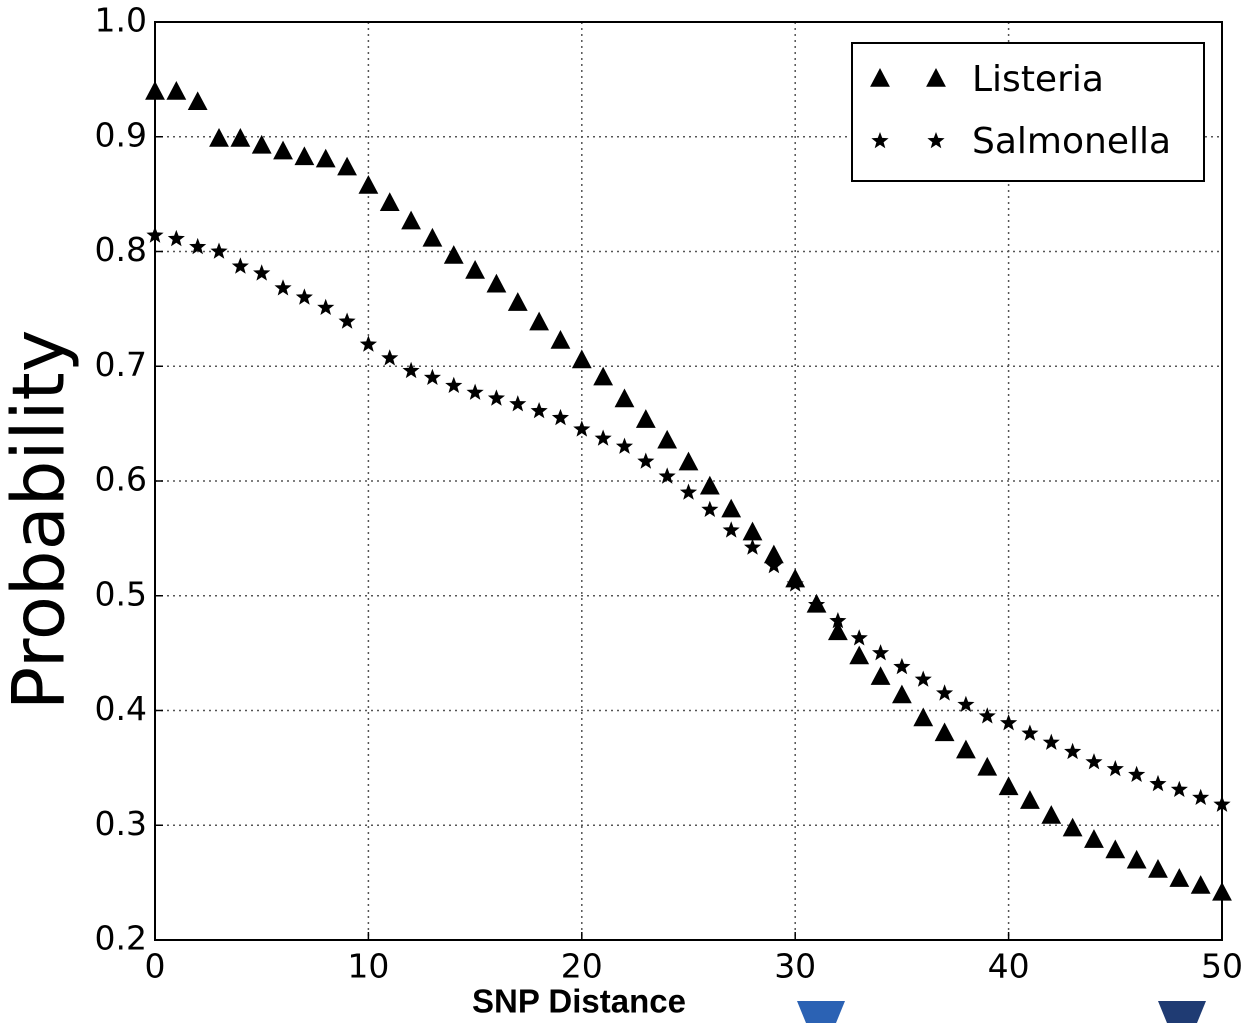 This screenshot has width=1243, height=1027. Describe the element at coordinates (40, 520) in the screenshot. I see `y-axis-label: Probability` at that location.